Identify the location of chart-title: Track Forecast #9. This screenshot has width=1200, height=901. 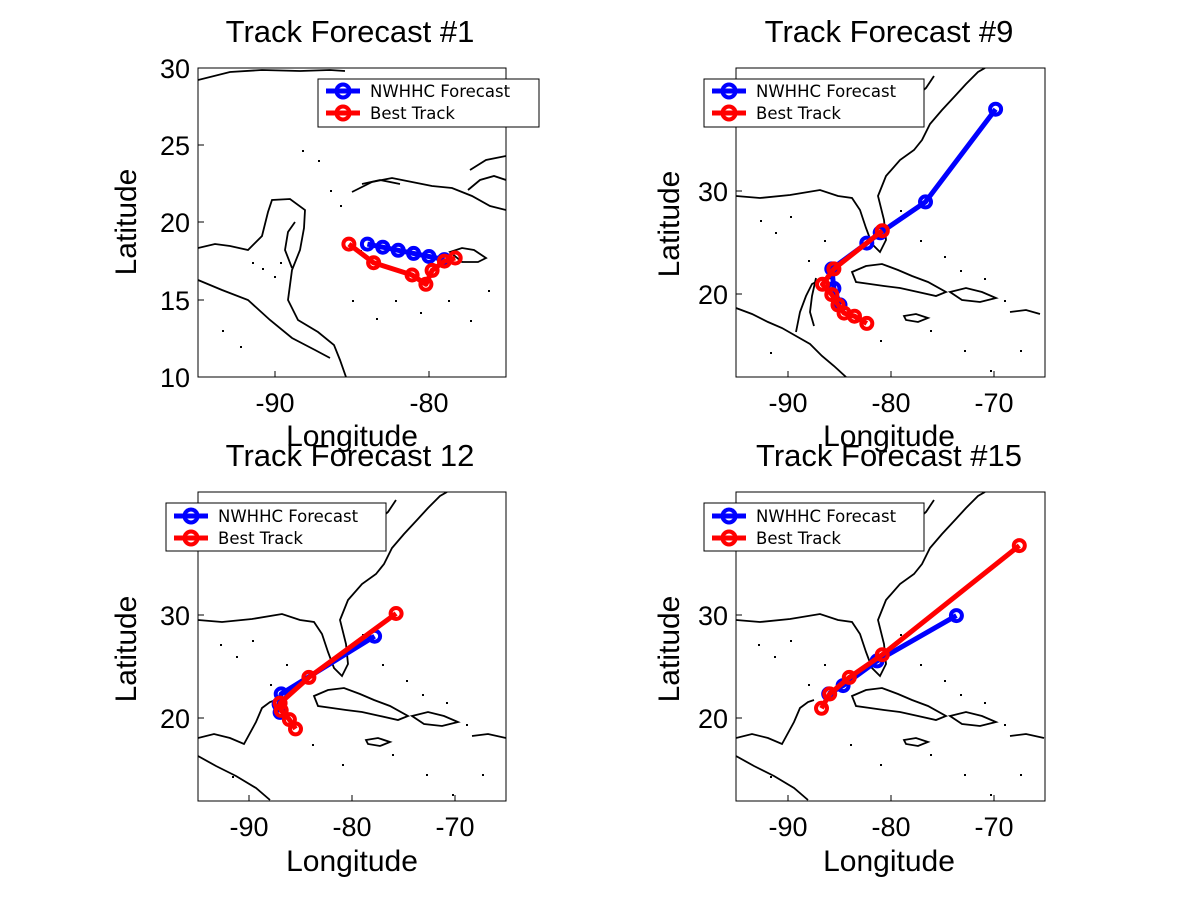
(889, 31).